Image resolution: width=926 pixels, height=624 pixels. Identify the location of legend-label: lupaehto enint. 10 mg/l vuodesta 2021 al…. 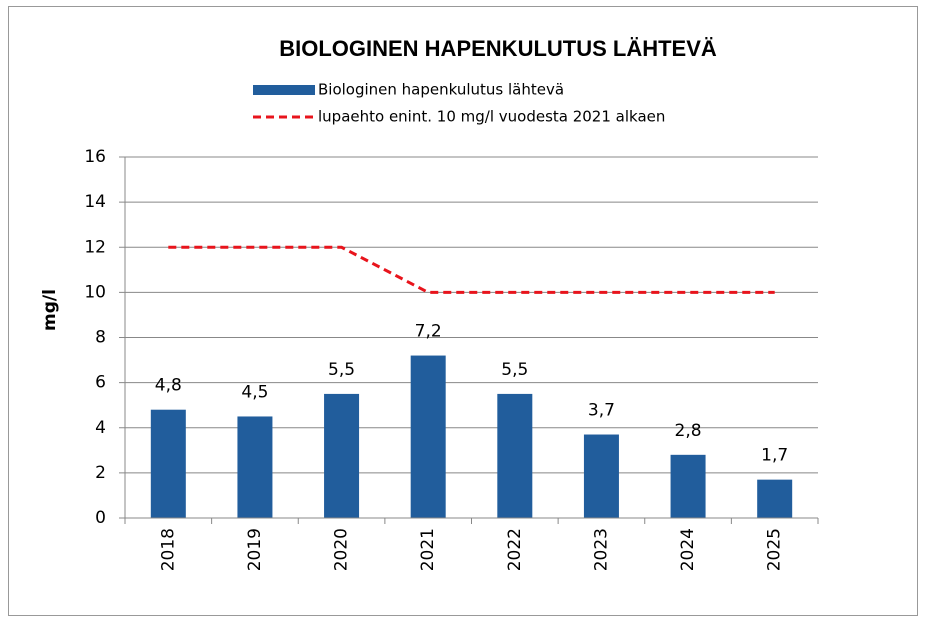
(491, 117).